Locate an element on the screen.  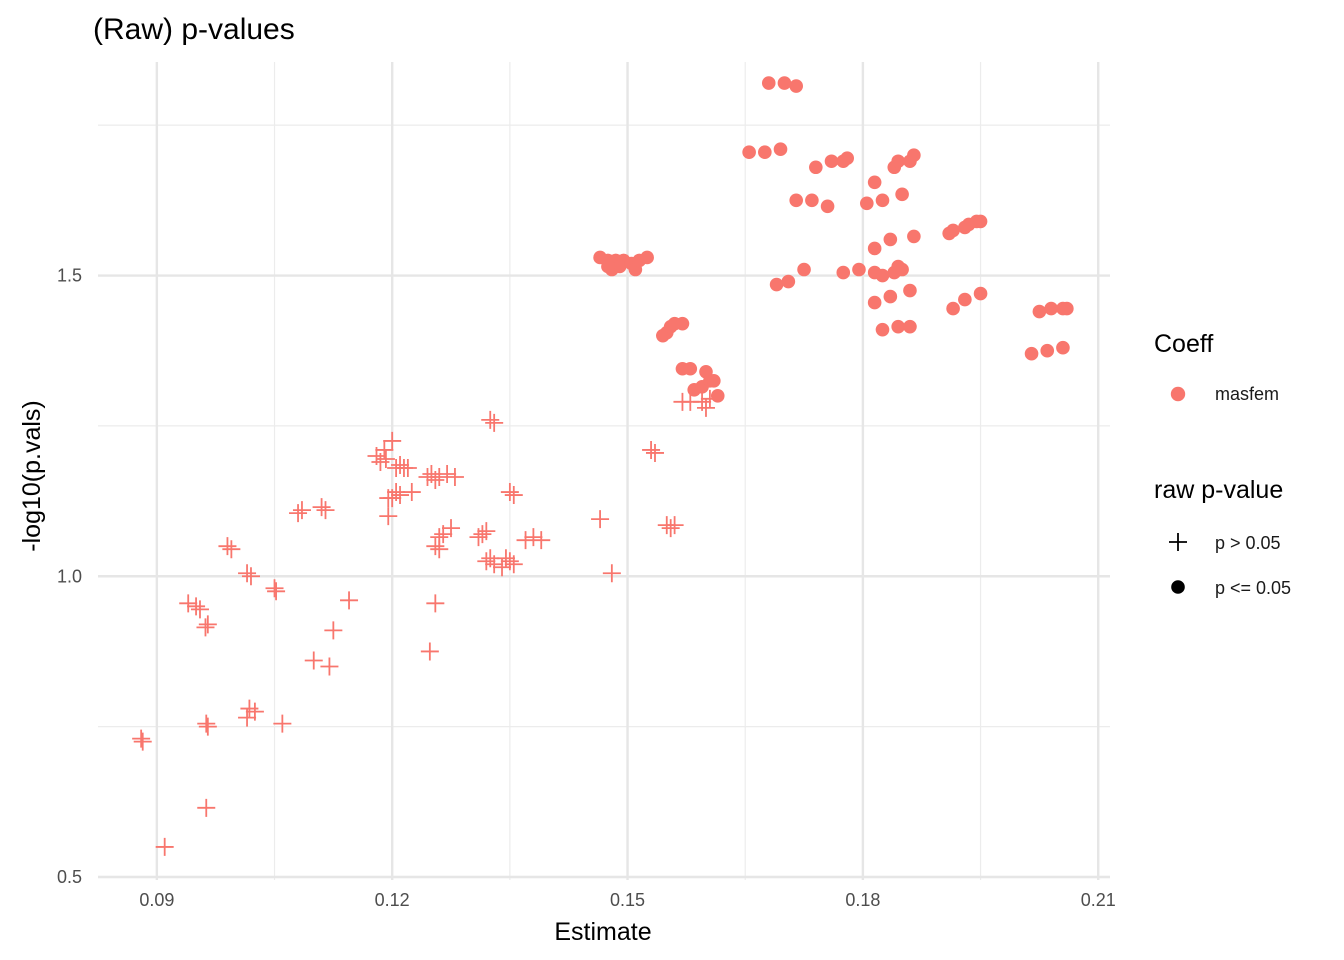
x-tick-label: 0.21 is located at coordinates (1098, 900).